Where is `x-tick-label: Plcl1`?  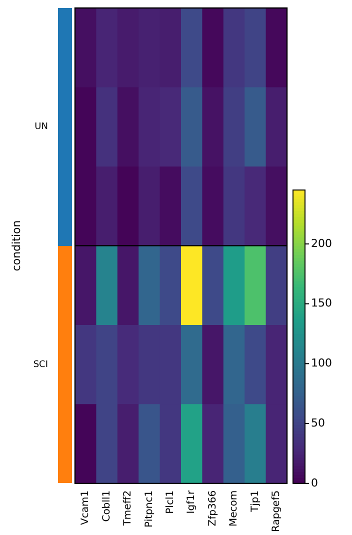
x-tick-label: Plcl1 is located at coordinates (170, 502).